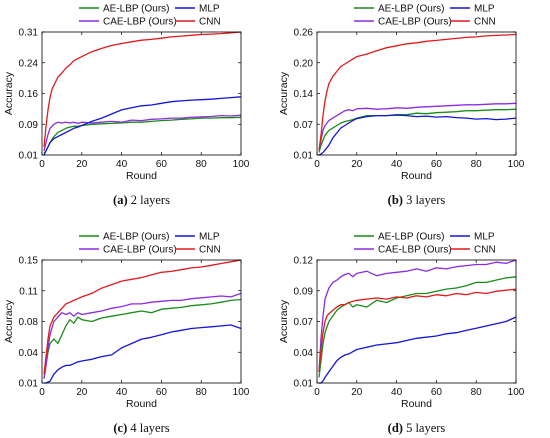 Image resolution: width=550 pixels, height=438 pixels. What do you see at coordinates (395, 428) in the screenshot?
I see `caption-letter: (d)` at bounding box center [395, 428].